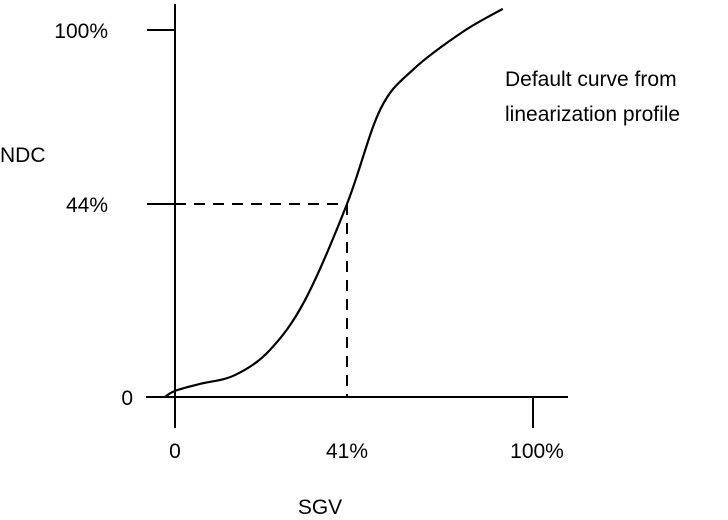  Describe the element at coordinates (175, 451) in the screenshot. I see `x-tick-label: 0` at that location.